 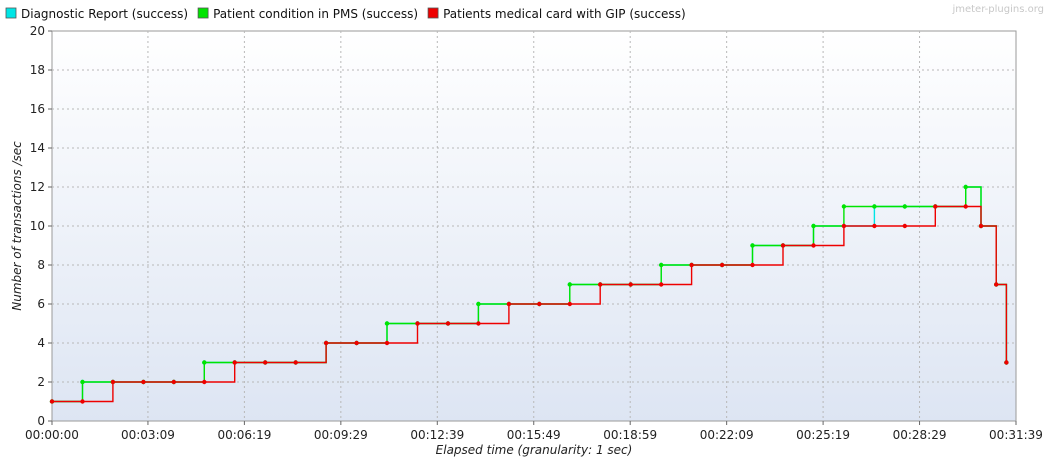 I want to click on legend-label: Patient condition in PMS (success), so click(x=315, y=14).